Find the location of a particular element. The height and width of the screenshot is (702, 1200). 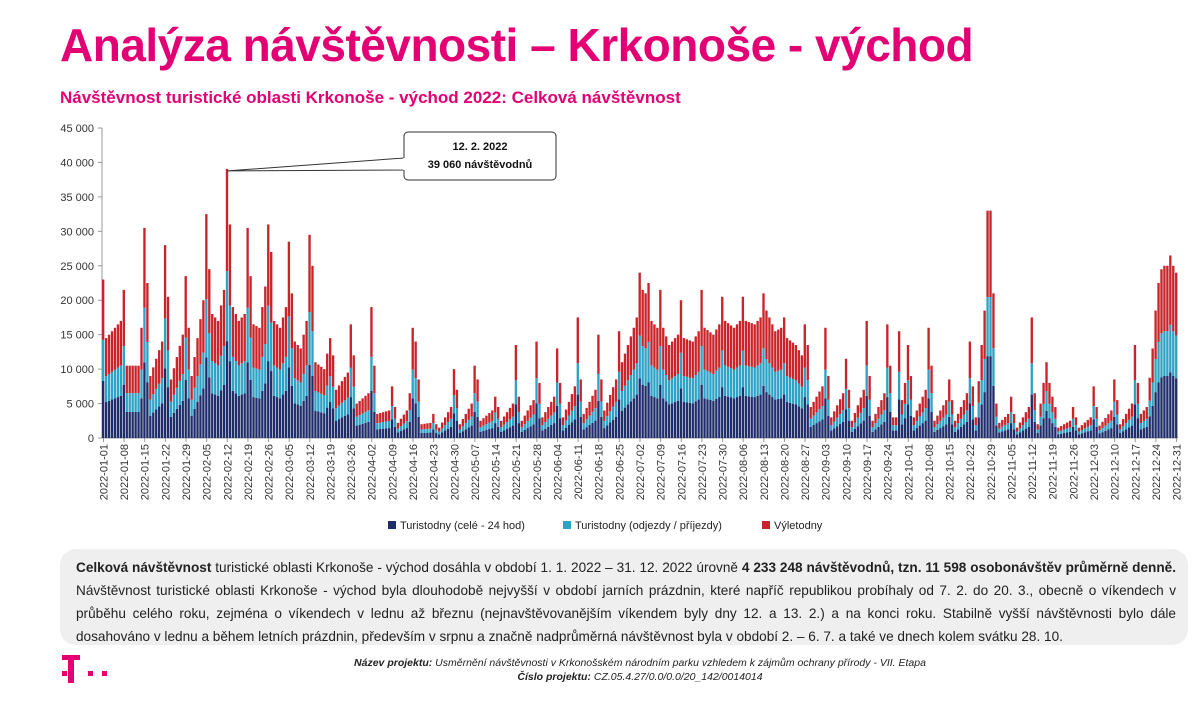

callout-date: 12. 2. 2022 is located at coordinates (479, 147).